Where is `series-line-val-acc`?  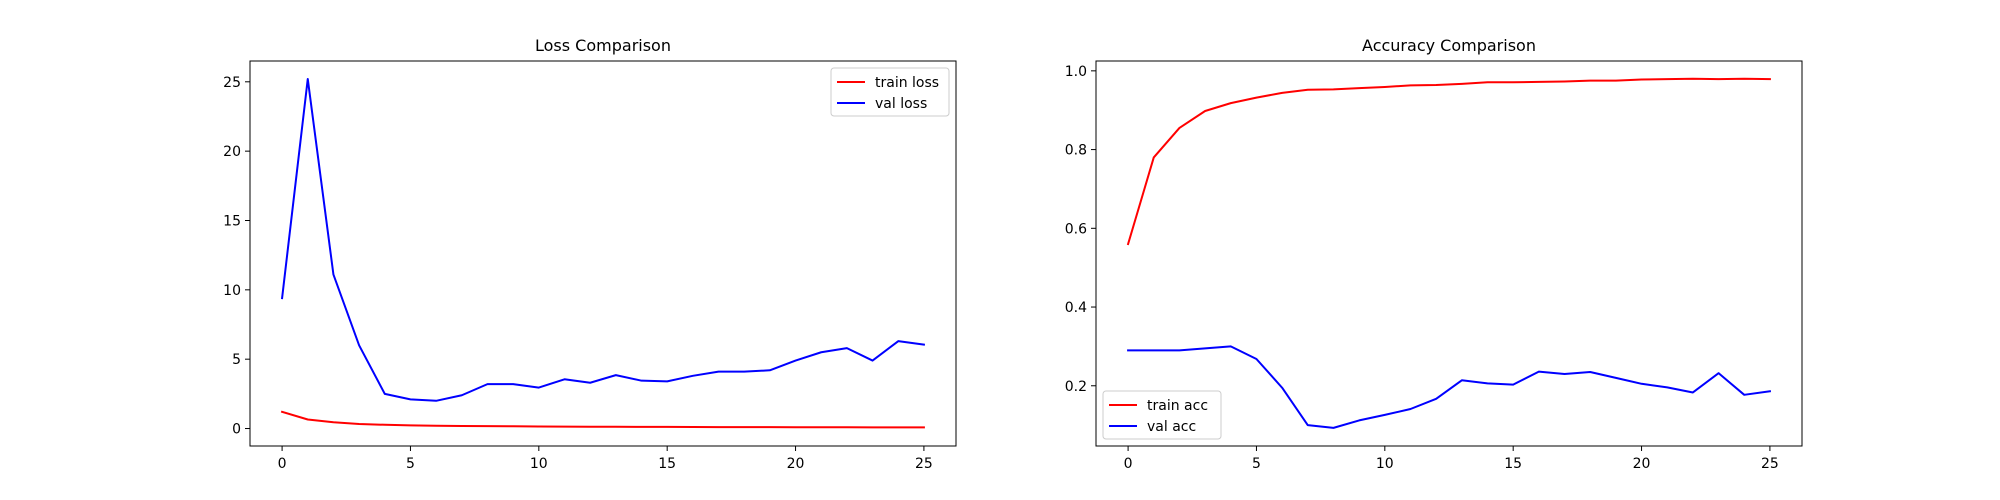
series-line-val-acc is located at coordinates (1449, 387).